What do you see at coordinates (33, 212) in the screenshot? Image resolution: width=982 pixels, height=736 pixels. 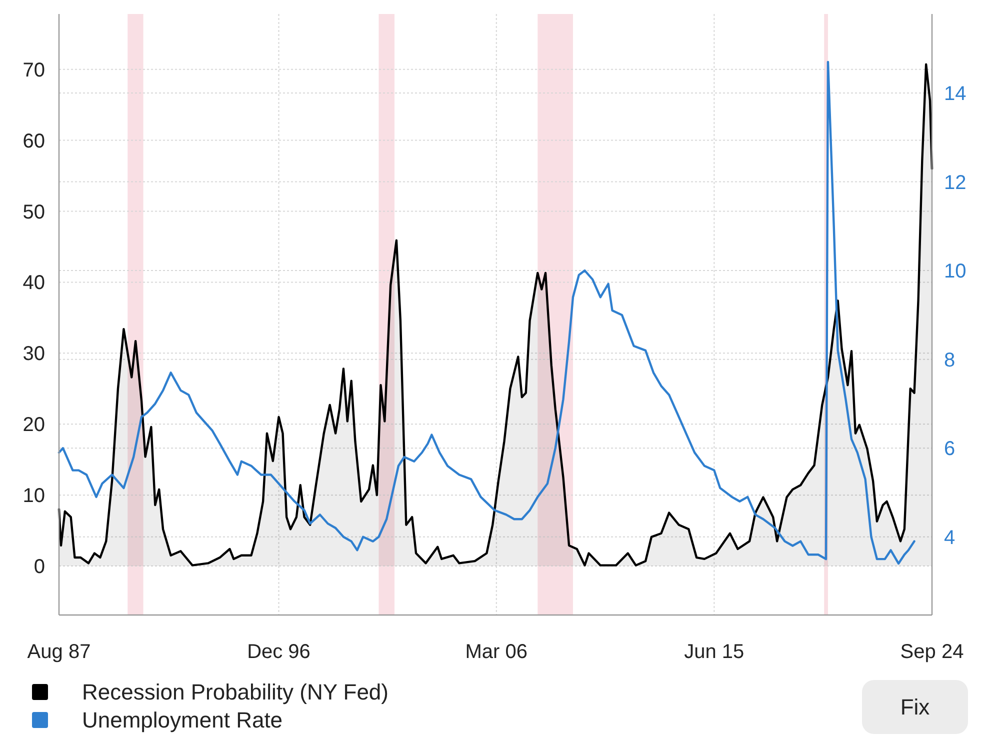 I see `y-tick-label: 50` at bounding box center [33, 212].